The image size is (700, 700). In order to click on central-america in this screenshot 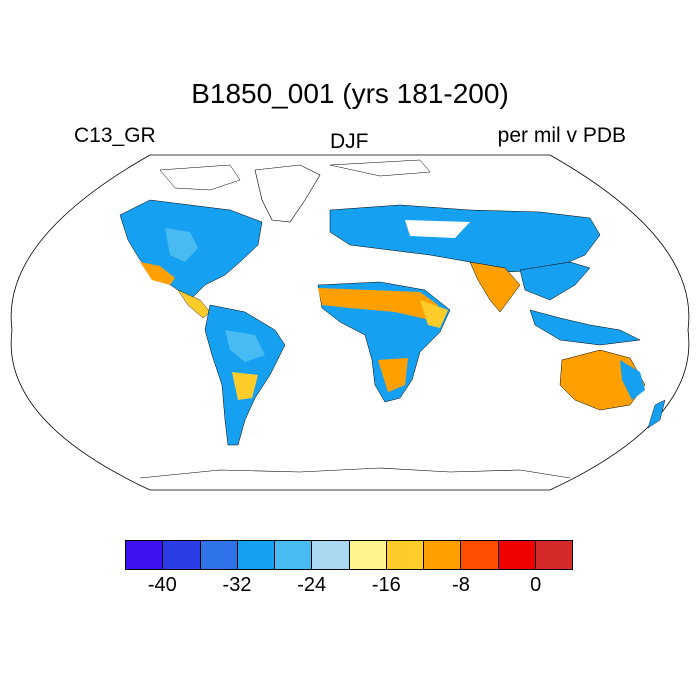, I will do `click(194, 304)`.